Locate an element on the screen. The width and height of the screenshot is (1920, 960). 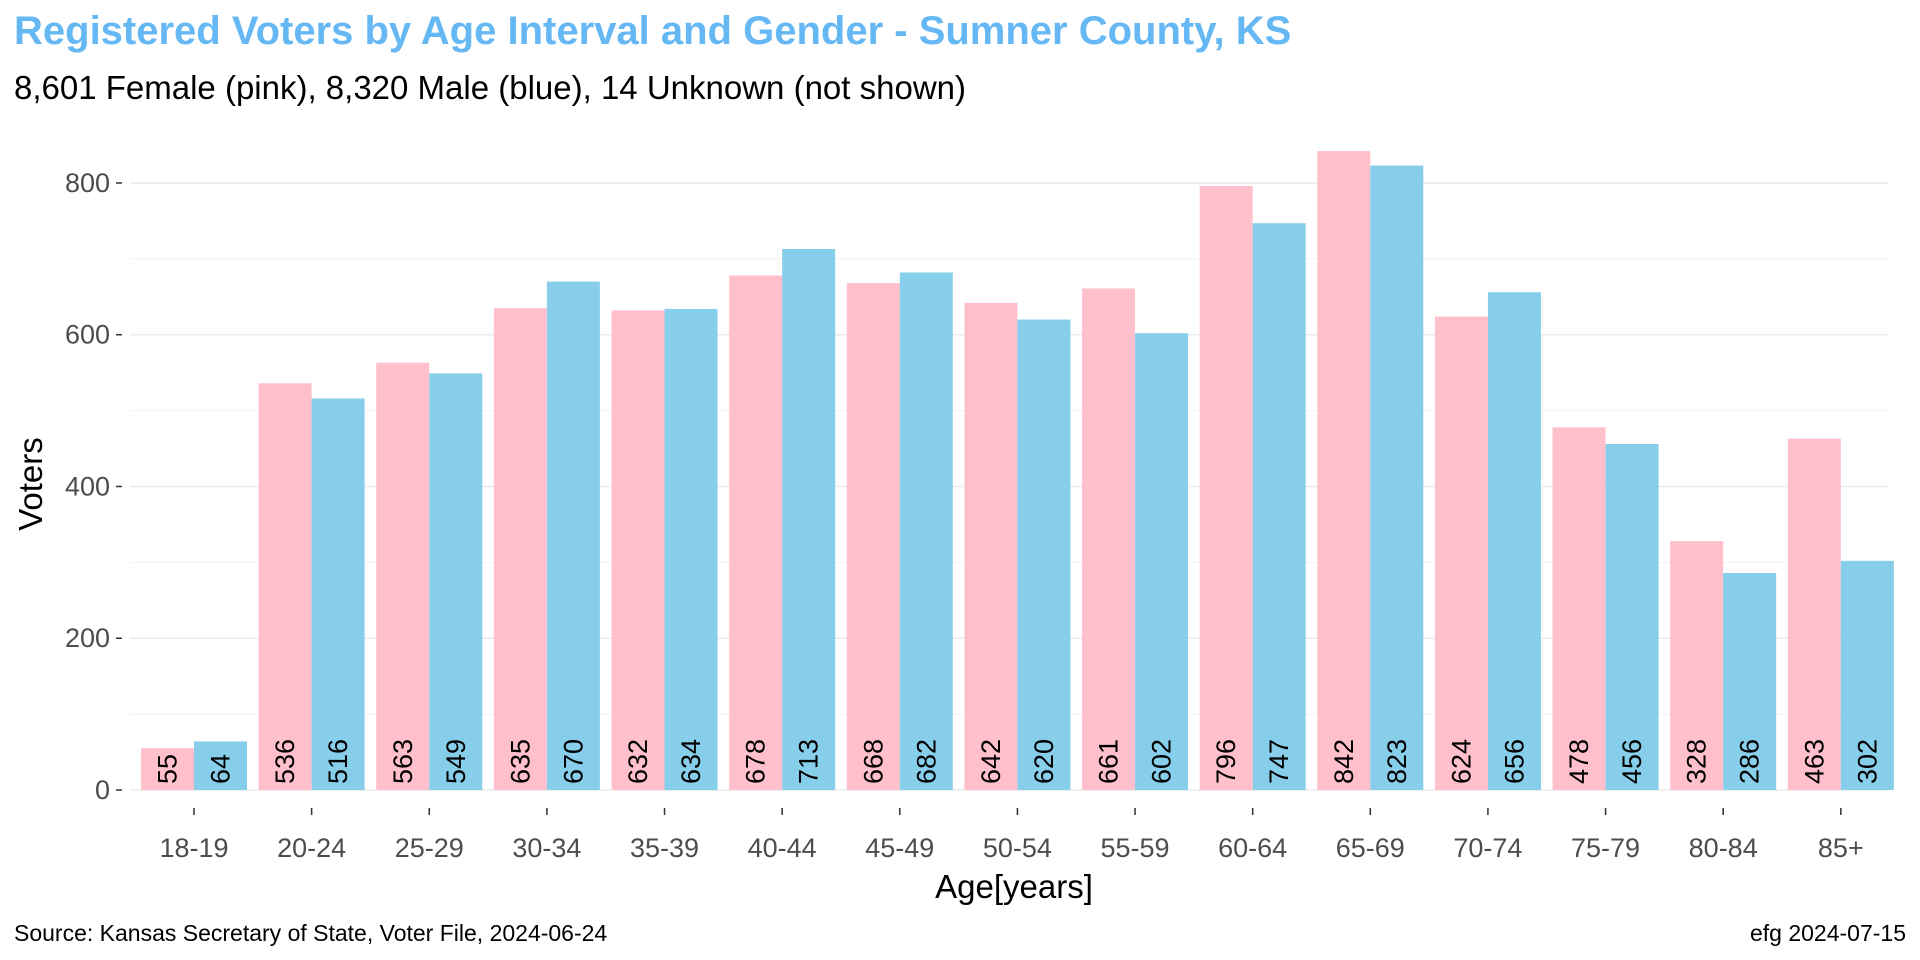
bar-value-label: 55 is located at coordinates (168, 769).